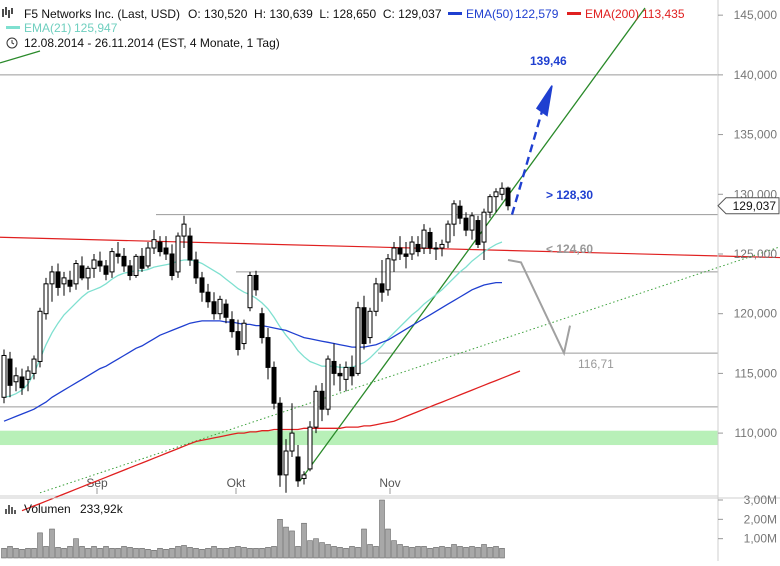 This screenshot has height=566, width=780. Describe the element at coordinates (7, 12) in the screenshot. I see `chart-type-icon` at that location.